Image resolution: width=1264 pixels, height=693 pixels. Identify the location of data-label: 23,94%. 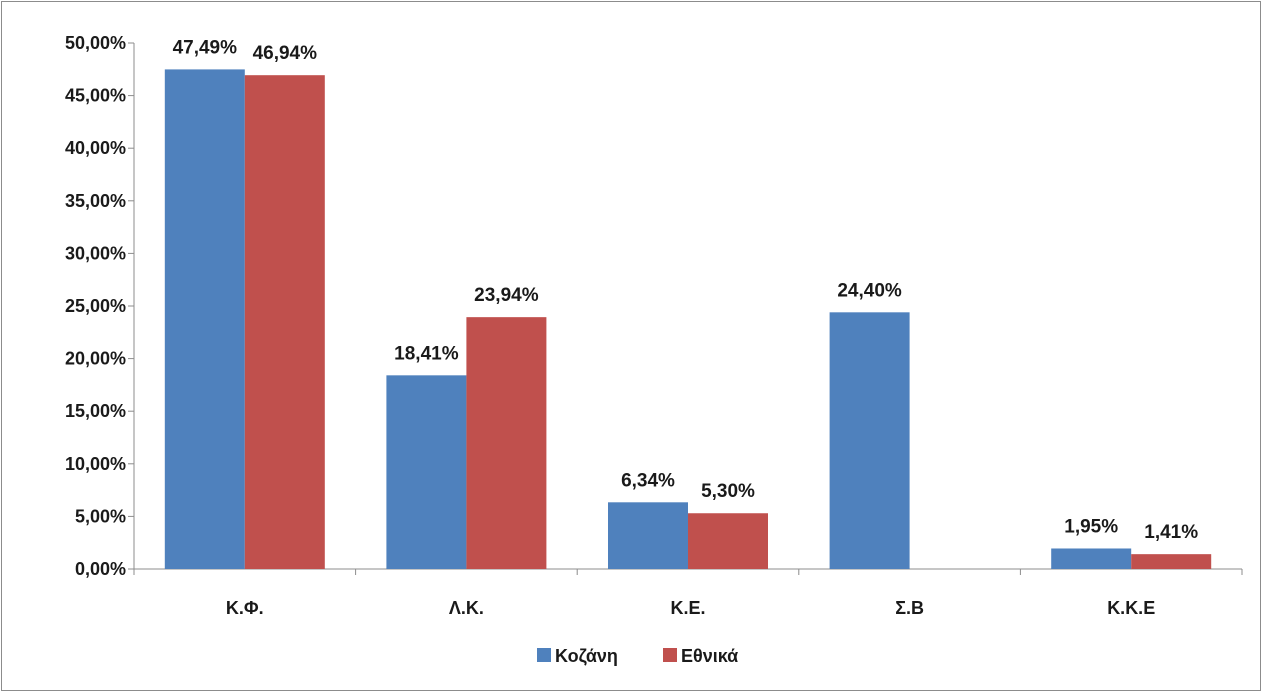
(506, 295).